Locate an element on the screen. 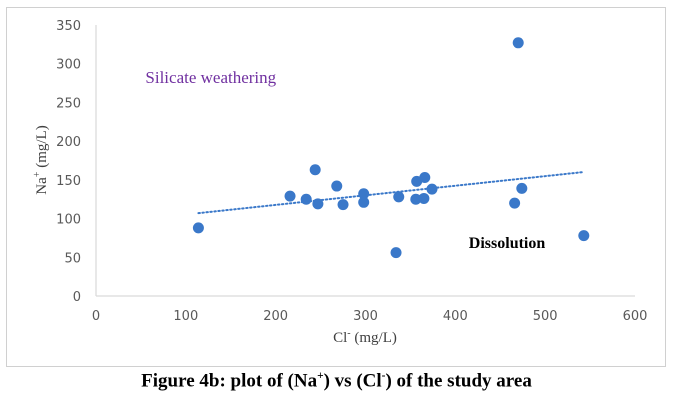 The height and width of the screenshot is (405, 673). annotation-dissolution: Dissolution is located at coordinates (507, 243).